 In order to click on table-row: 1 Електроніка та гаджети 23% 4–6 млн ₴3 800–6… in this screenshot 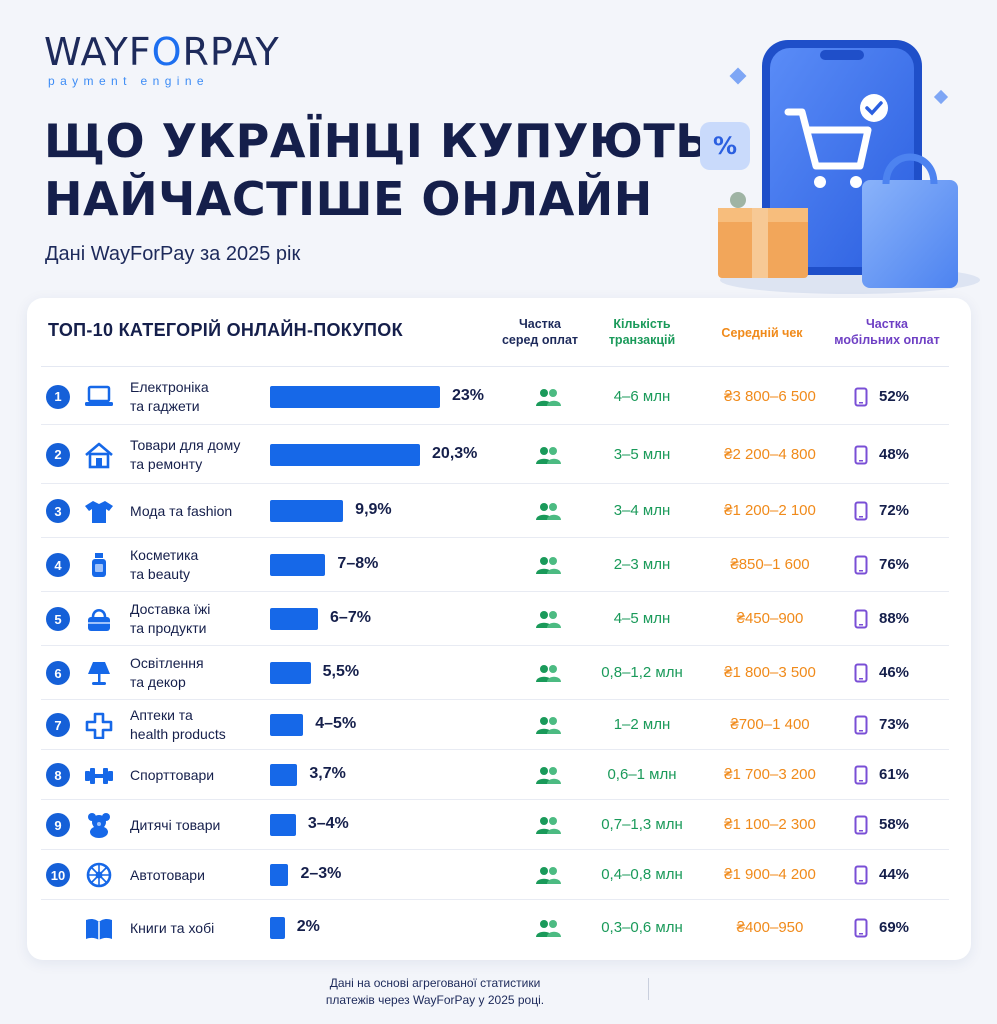, I will do `click(499, 396)`.